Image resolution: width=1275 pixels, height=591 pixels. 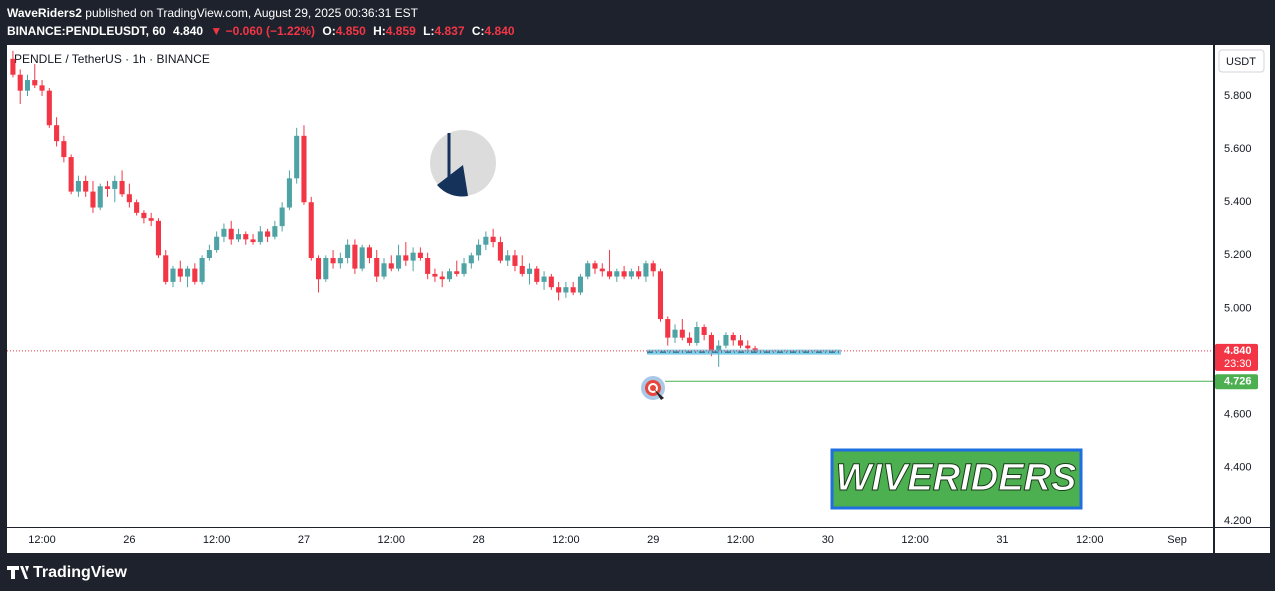 I want to click on change: ▼ −0.060 (−1.22%), so click(x=263, y=31).